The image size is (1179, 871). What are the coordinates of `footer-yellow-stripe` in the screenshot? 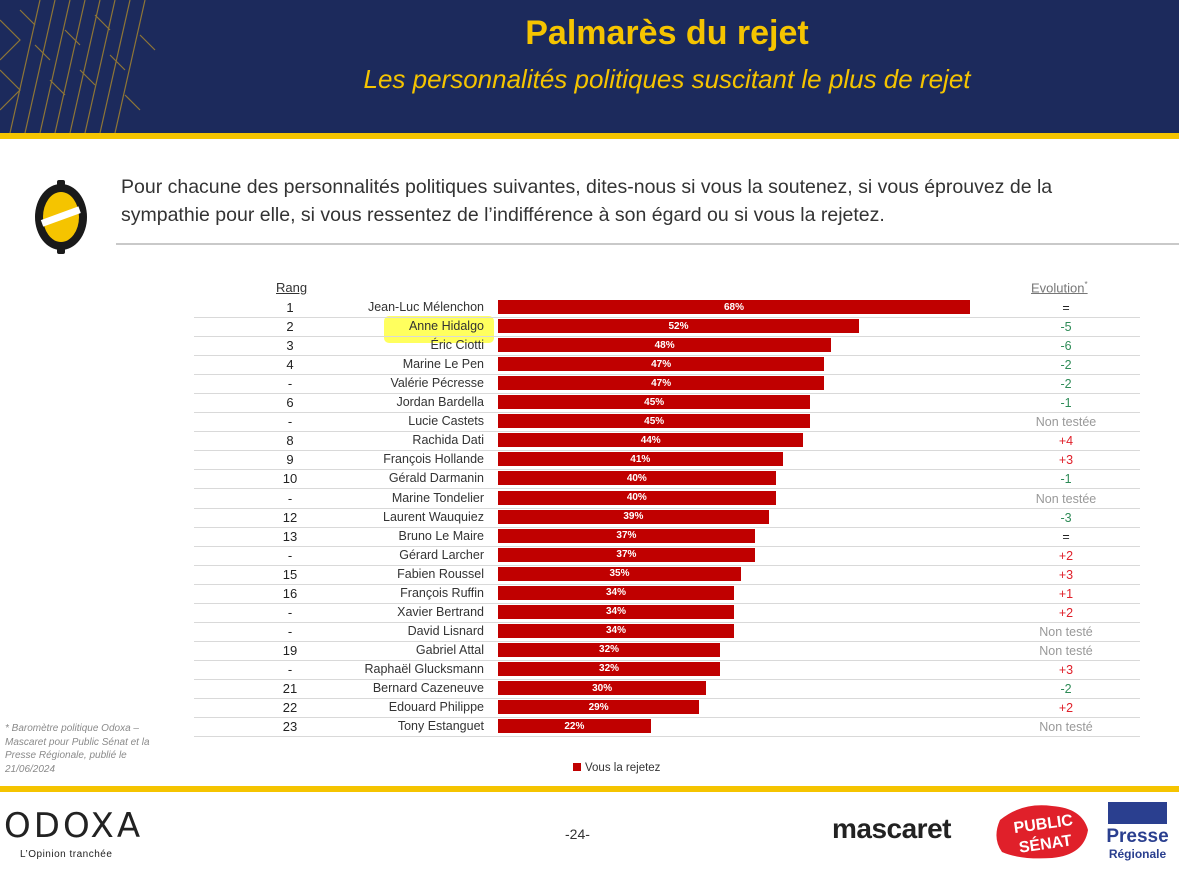 It's located at (589, 789).